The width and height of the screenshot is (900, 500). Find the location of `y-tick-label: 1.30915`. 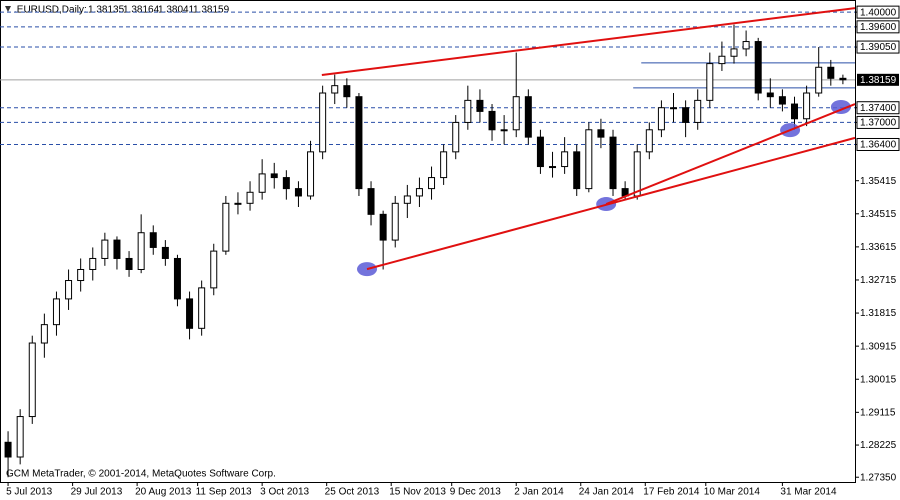

y-tick-label: 1.30915 is located at coordinates (878, 346).